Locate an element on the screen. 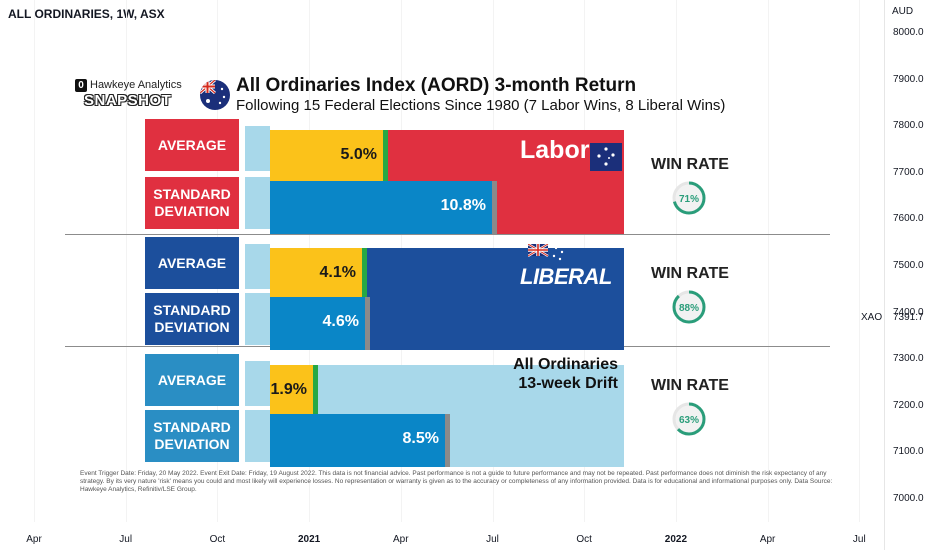 The width and height of the screenshot is (932, 550). drift-label: All Ordinaries 13-week Drift is located at coordinates (544, 374).